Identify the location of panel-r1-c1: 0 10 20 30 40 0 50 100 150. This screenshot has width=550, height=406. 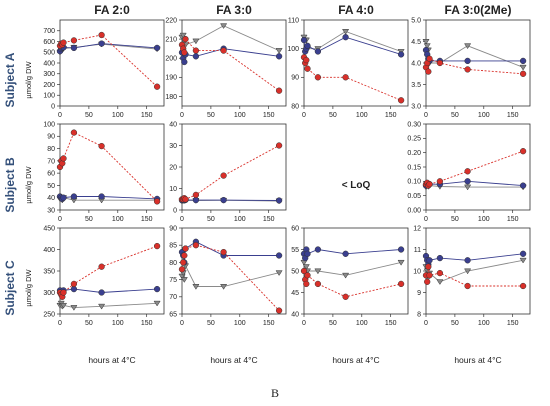
(228, 172).